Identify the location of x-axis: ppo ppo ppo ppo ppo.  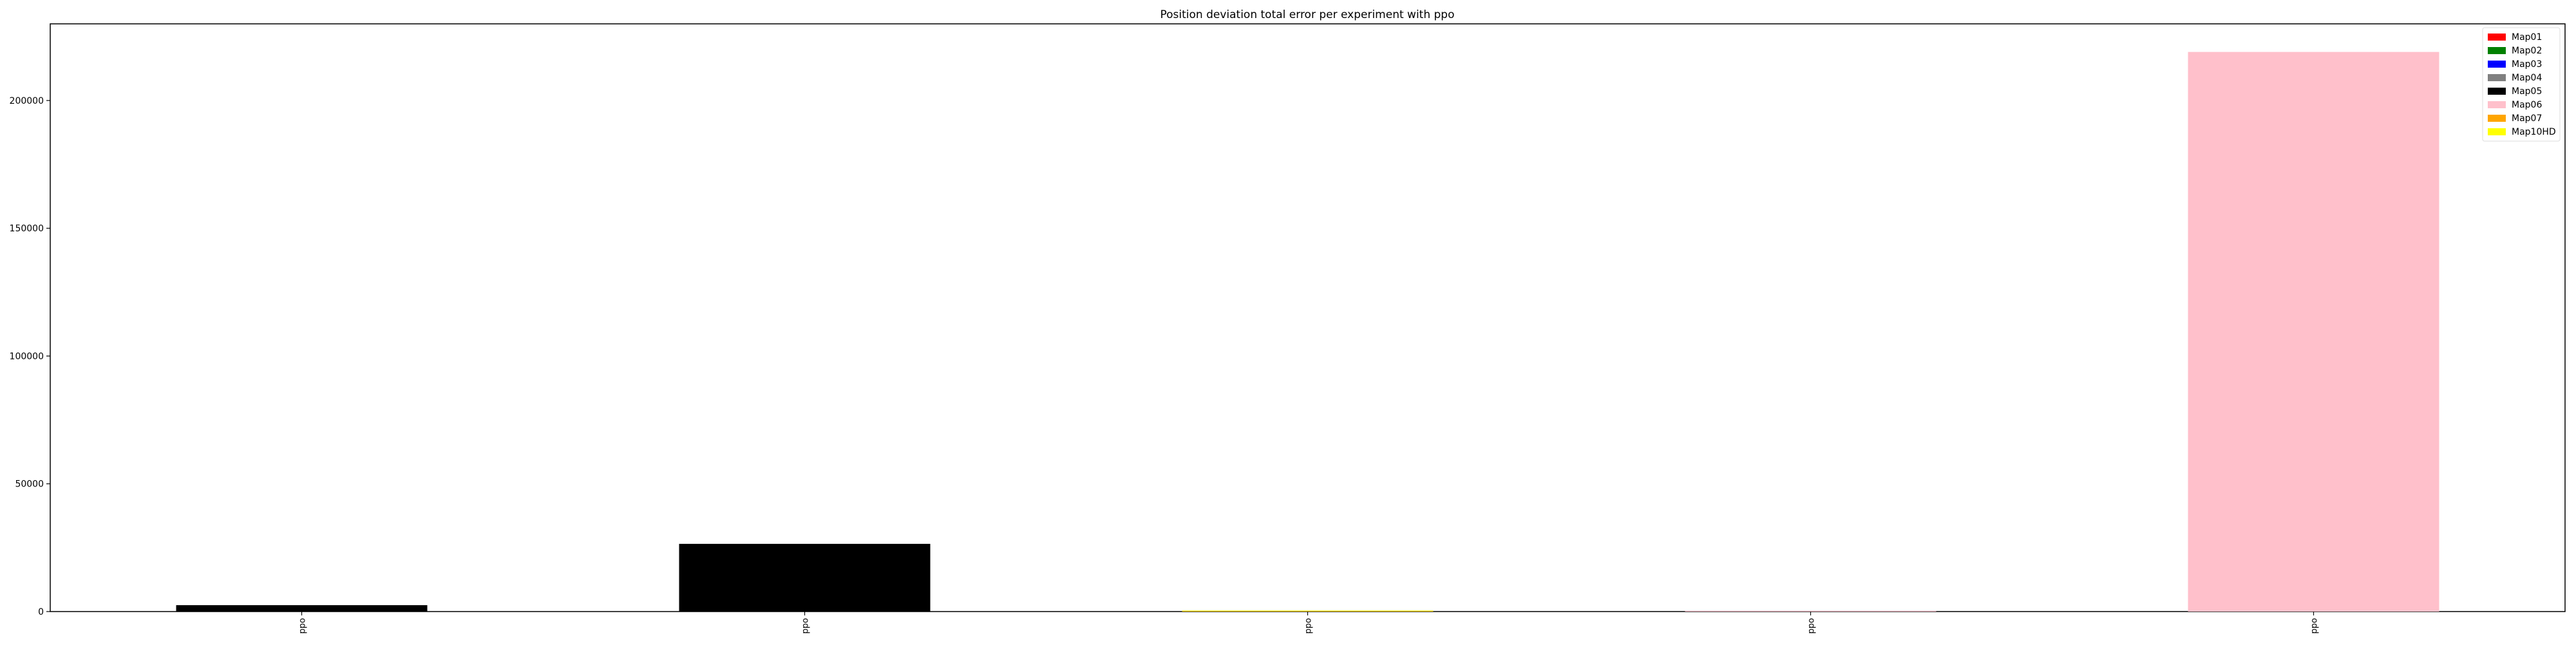
(1309, 622).